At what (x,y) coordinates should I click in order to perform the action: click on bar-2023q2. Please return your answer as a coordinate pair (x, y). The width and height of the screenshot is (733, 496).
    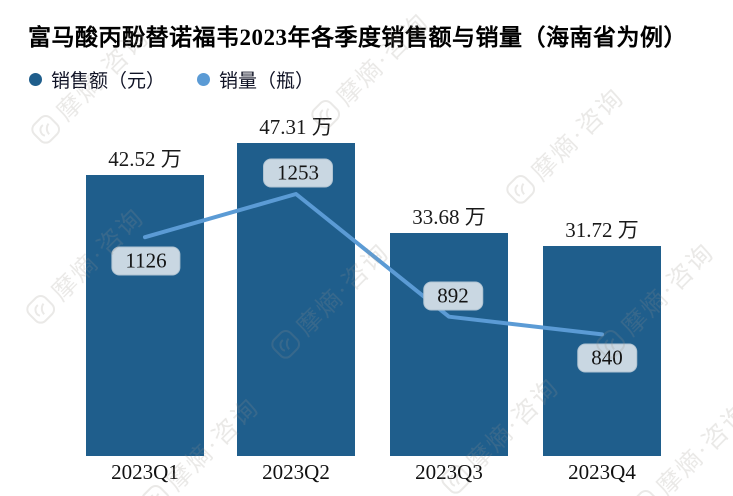
    Looking at the image, I should click on (296, 299).